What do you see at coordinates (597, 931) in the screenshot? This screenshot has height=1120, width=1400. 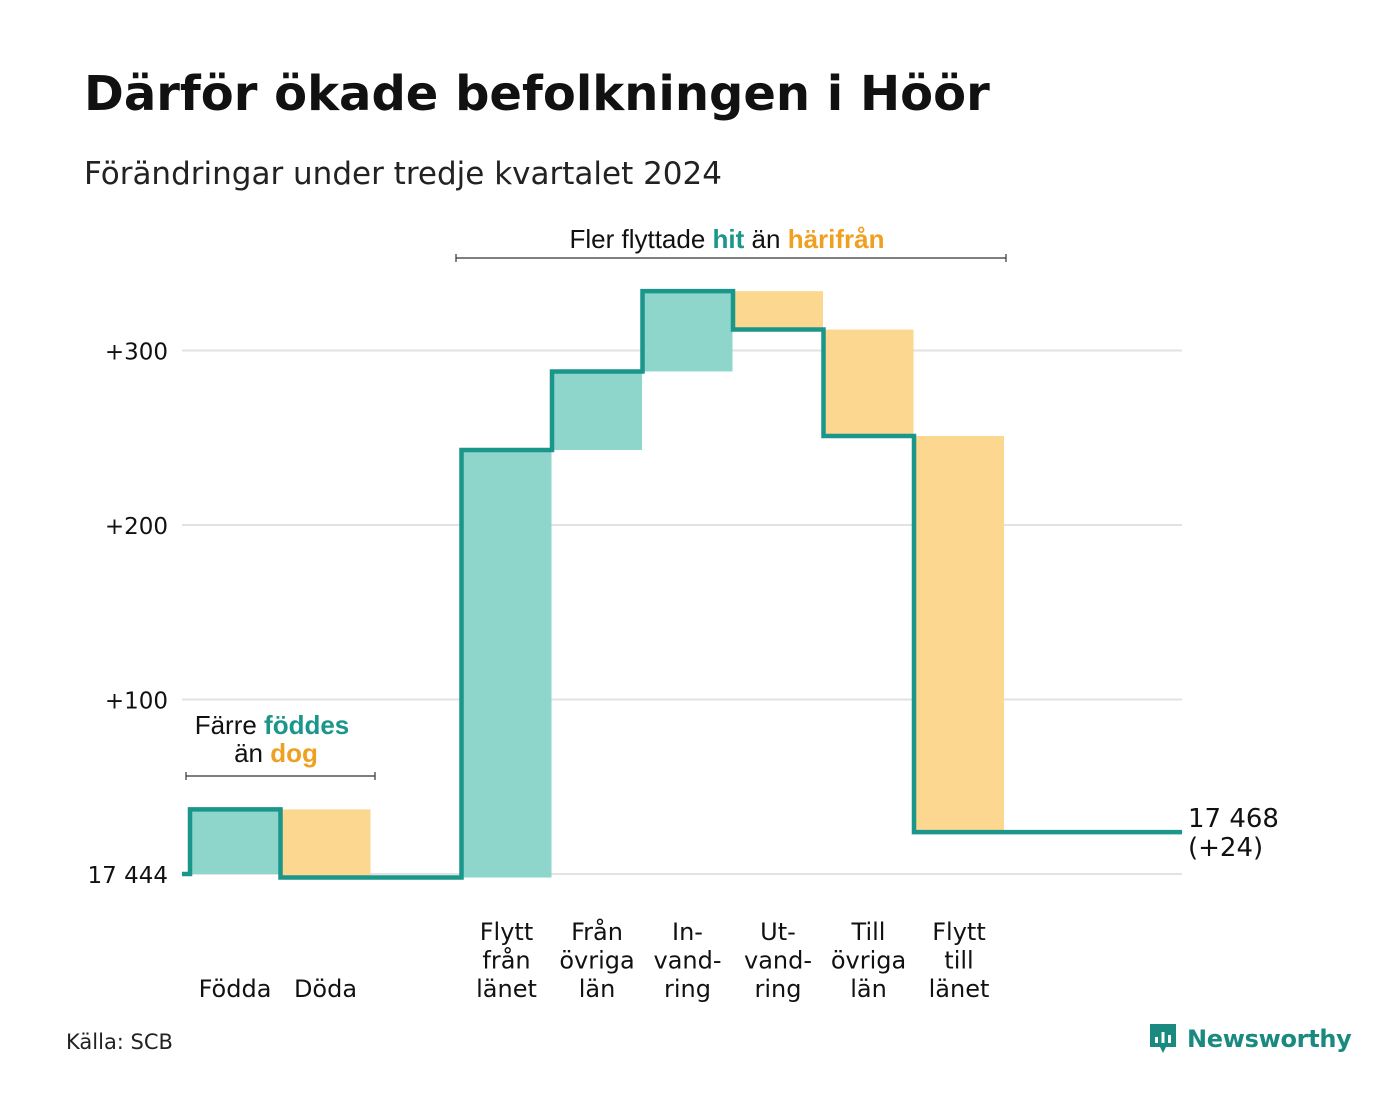 I see `x-axis-label: Från` at bounding box center [597, 931].